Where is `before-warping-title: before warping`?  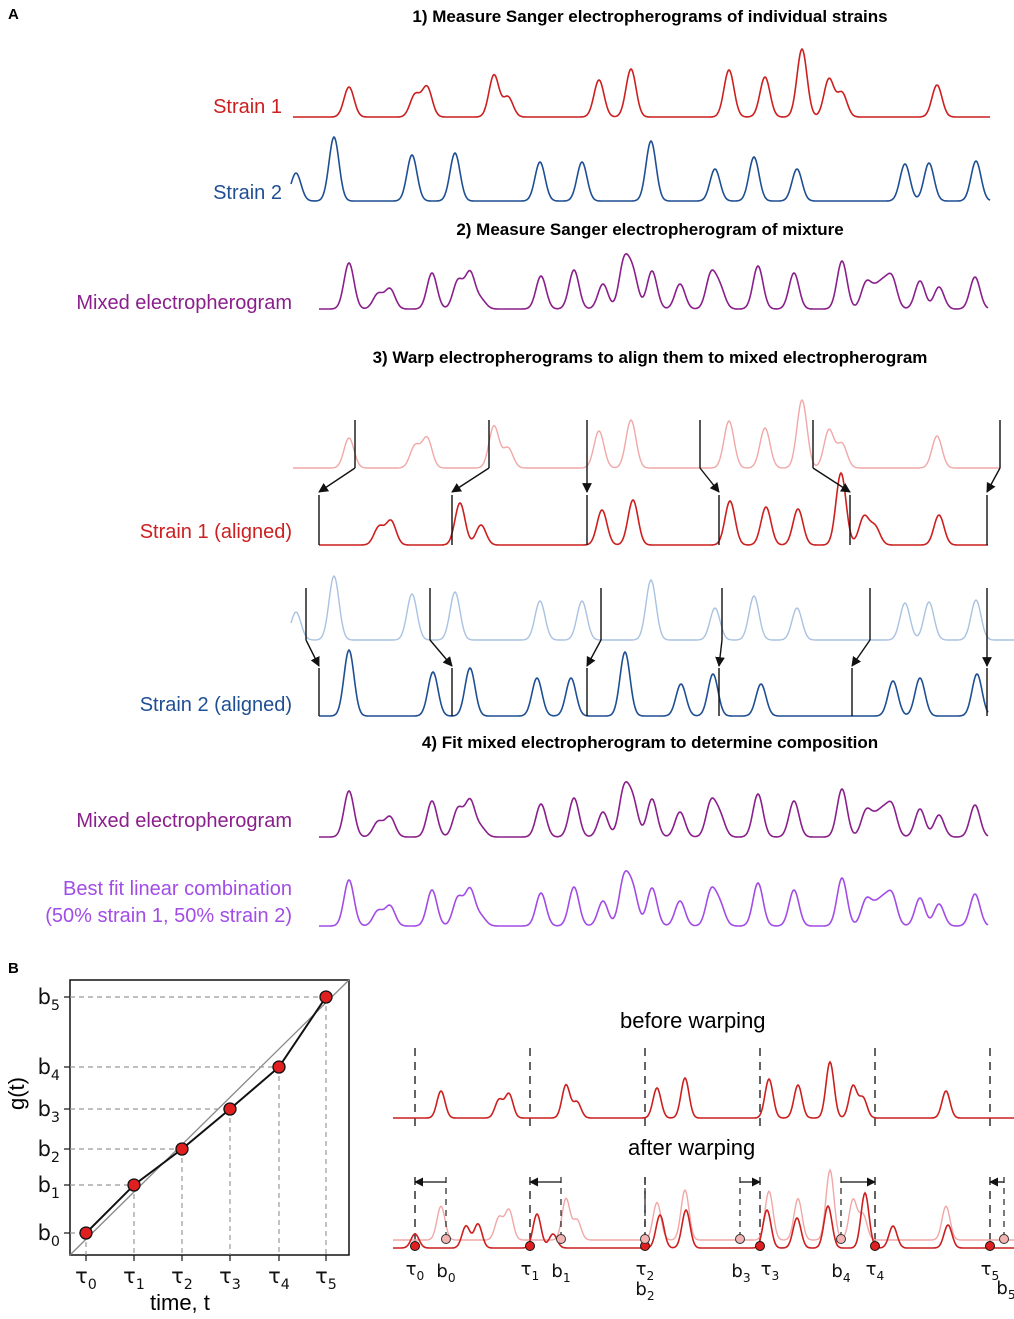
before-warping-title: before warping is located at coordinates (693, 1020).